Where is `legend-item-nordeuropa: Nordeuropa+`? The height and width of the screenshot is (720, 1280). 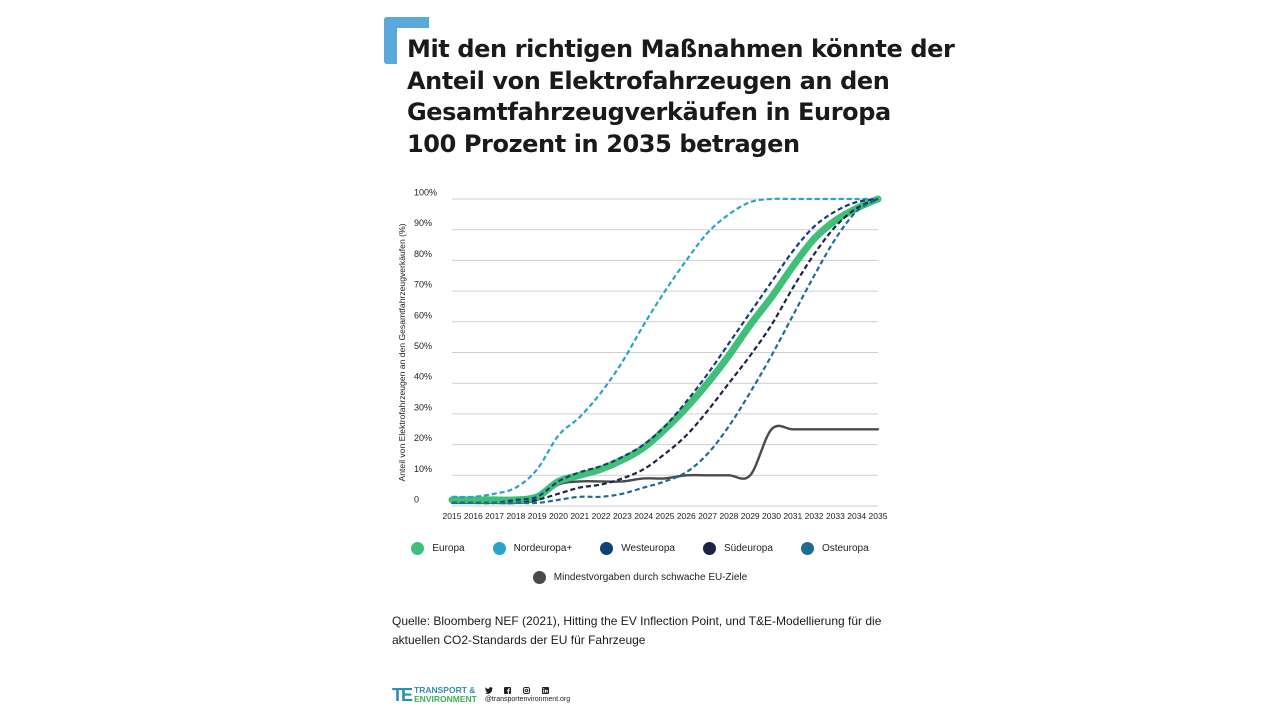 legend-item-nordeuropa: Nordeuropa+ is located at coordinates (532, 548).